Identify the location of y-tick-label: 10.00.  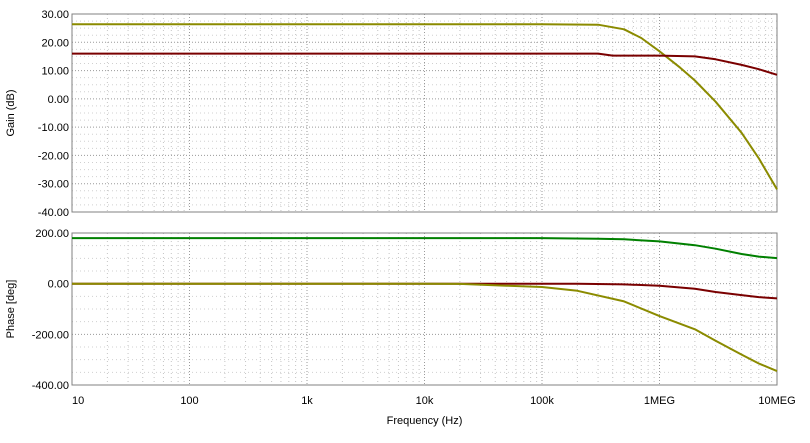
(55, 72).